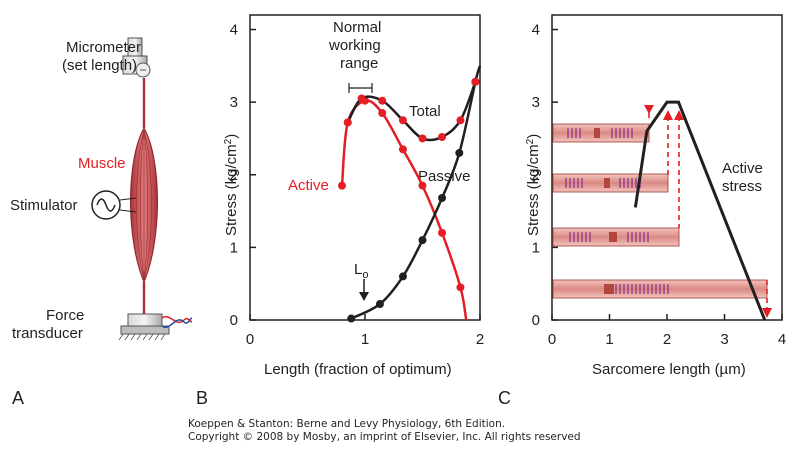 This screenshot has width=800, height=450. Describe the element at coordinates (536, 247) in the screenshot. I see `panel-c-ytick-label: 1` at that location.